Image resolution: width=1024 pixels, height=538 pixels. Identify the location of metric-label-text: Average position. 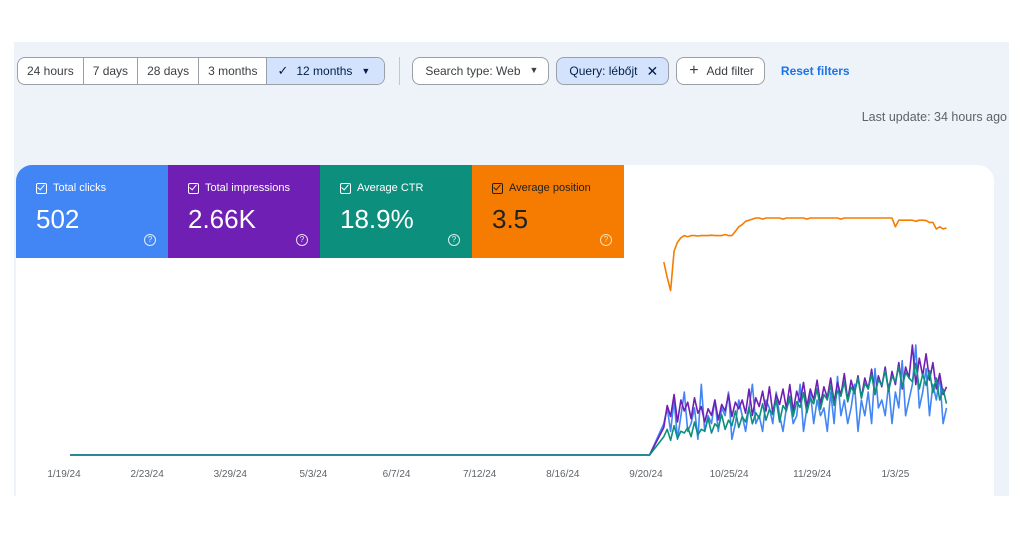
(550, 188).